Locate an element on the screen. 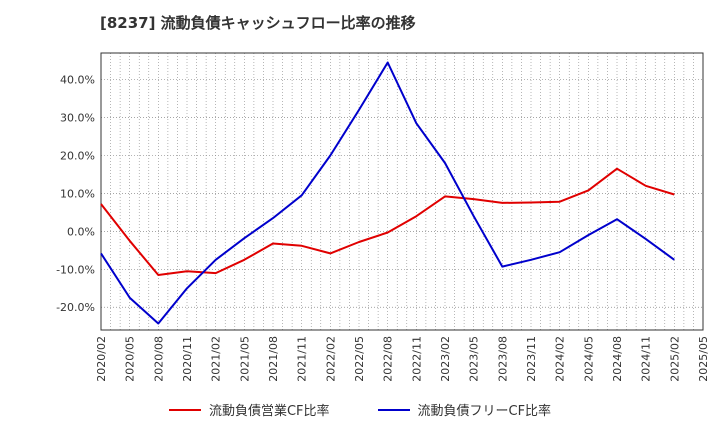  legend-label-free-cf: 流動負債フリーCF比率 is located at coordinates (484, 411).